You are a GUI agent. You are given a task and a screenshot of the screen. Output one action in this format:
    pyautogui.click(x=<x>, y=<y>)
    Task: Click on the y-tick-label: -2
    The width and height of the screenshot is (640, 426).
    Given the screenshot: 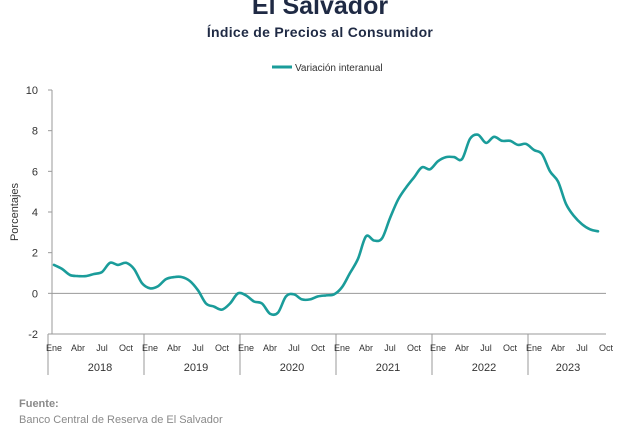 What is the action you would take?
    pyautogui.click(x=33, y=335)
    